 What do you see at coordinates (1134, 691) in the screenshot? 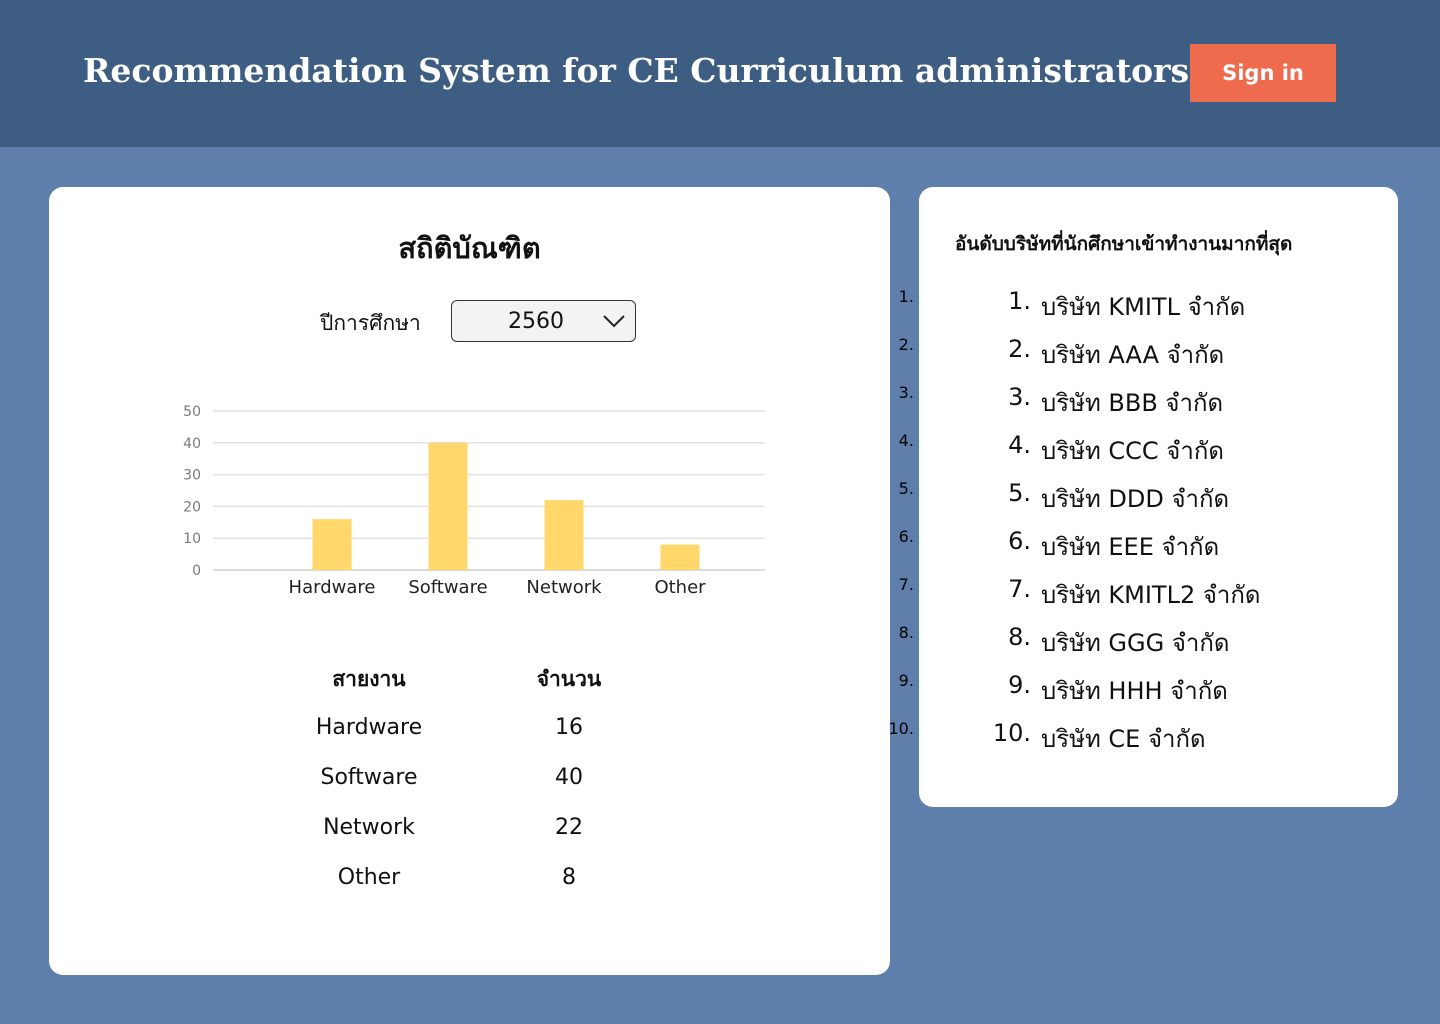
I see `company-name: บริษัท HHH จำกัด` at bounding box center [1134, 691].